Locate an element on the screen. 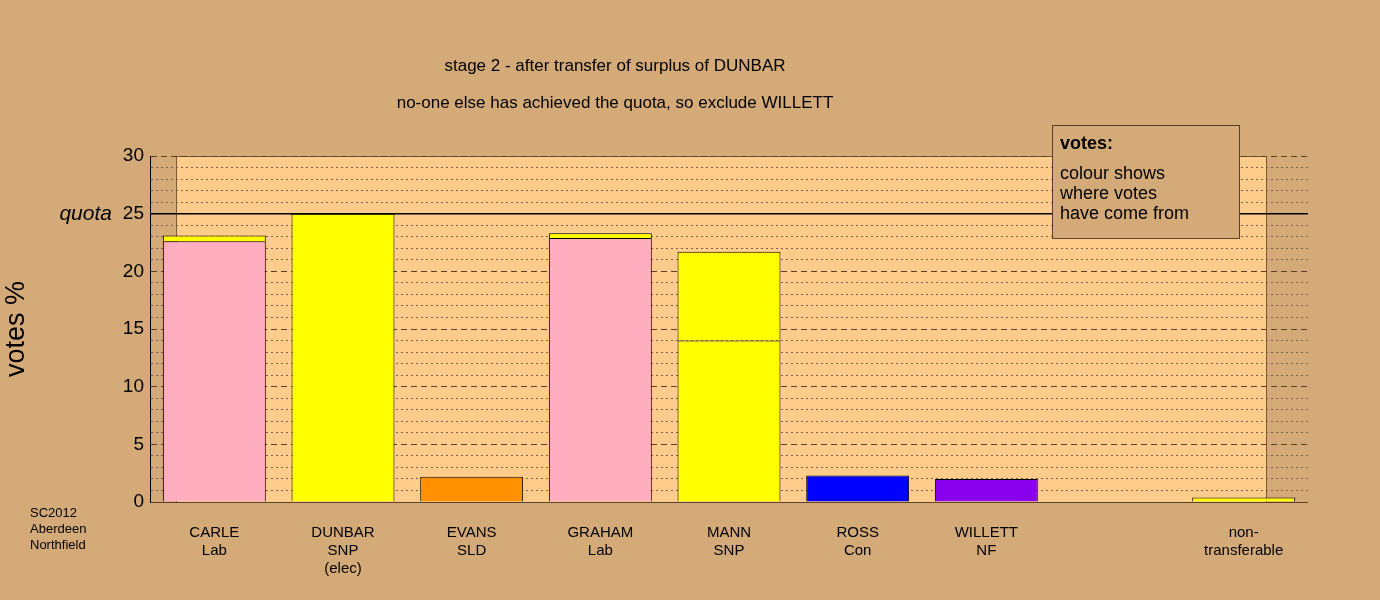 The width and height of the screenshot is (1380, 600). x-tick-label: non- transferable is located at coordinates (1244, 541).